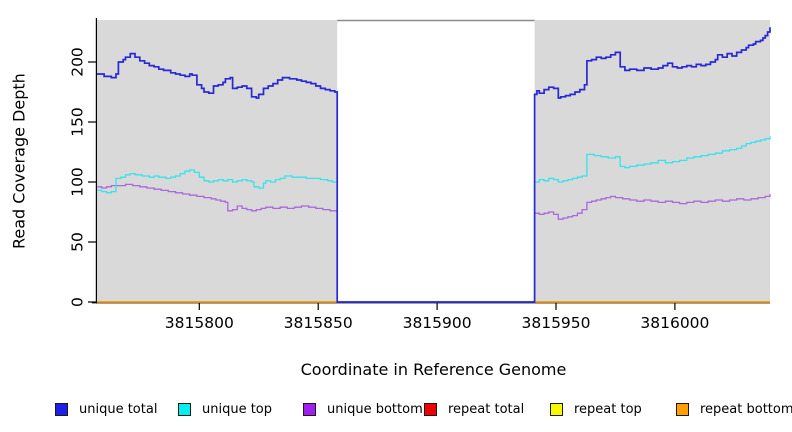 The width and height of the screenshot is (792, 432). I want to click on legend-label: unique top, so click(237, 409).